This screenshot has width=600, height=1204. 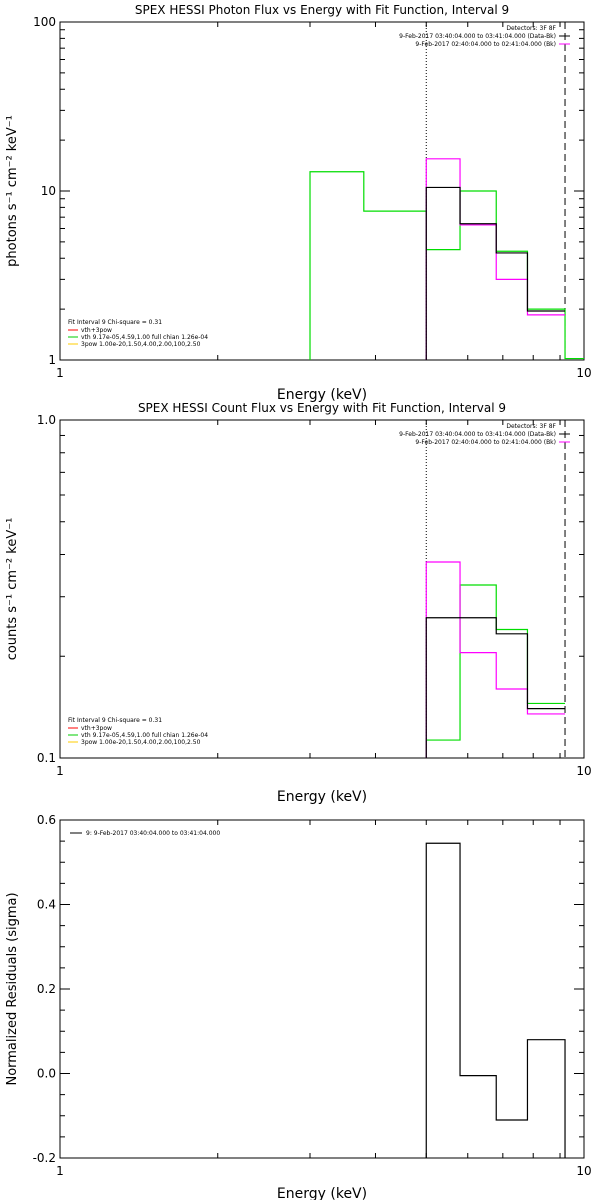 I want to click on y-tick-label: -0.2, so click(x=44, y=1158).